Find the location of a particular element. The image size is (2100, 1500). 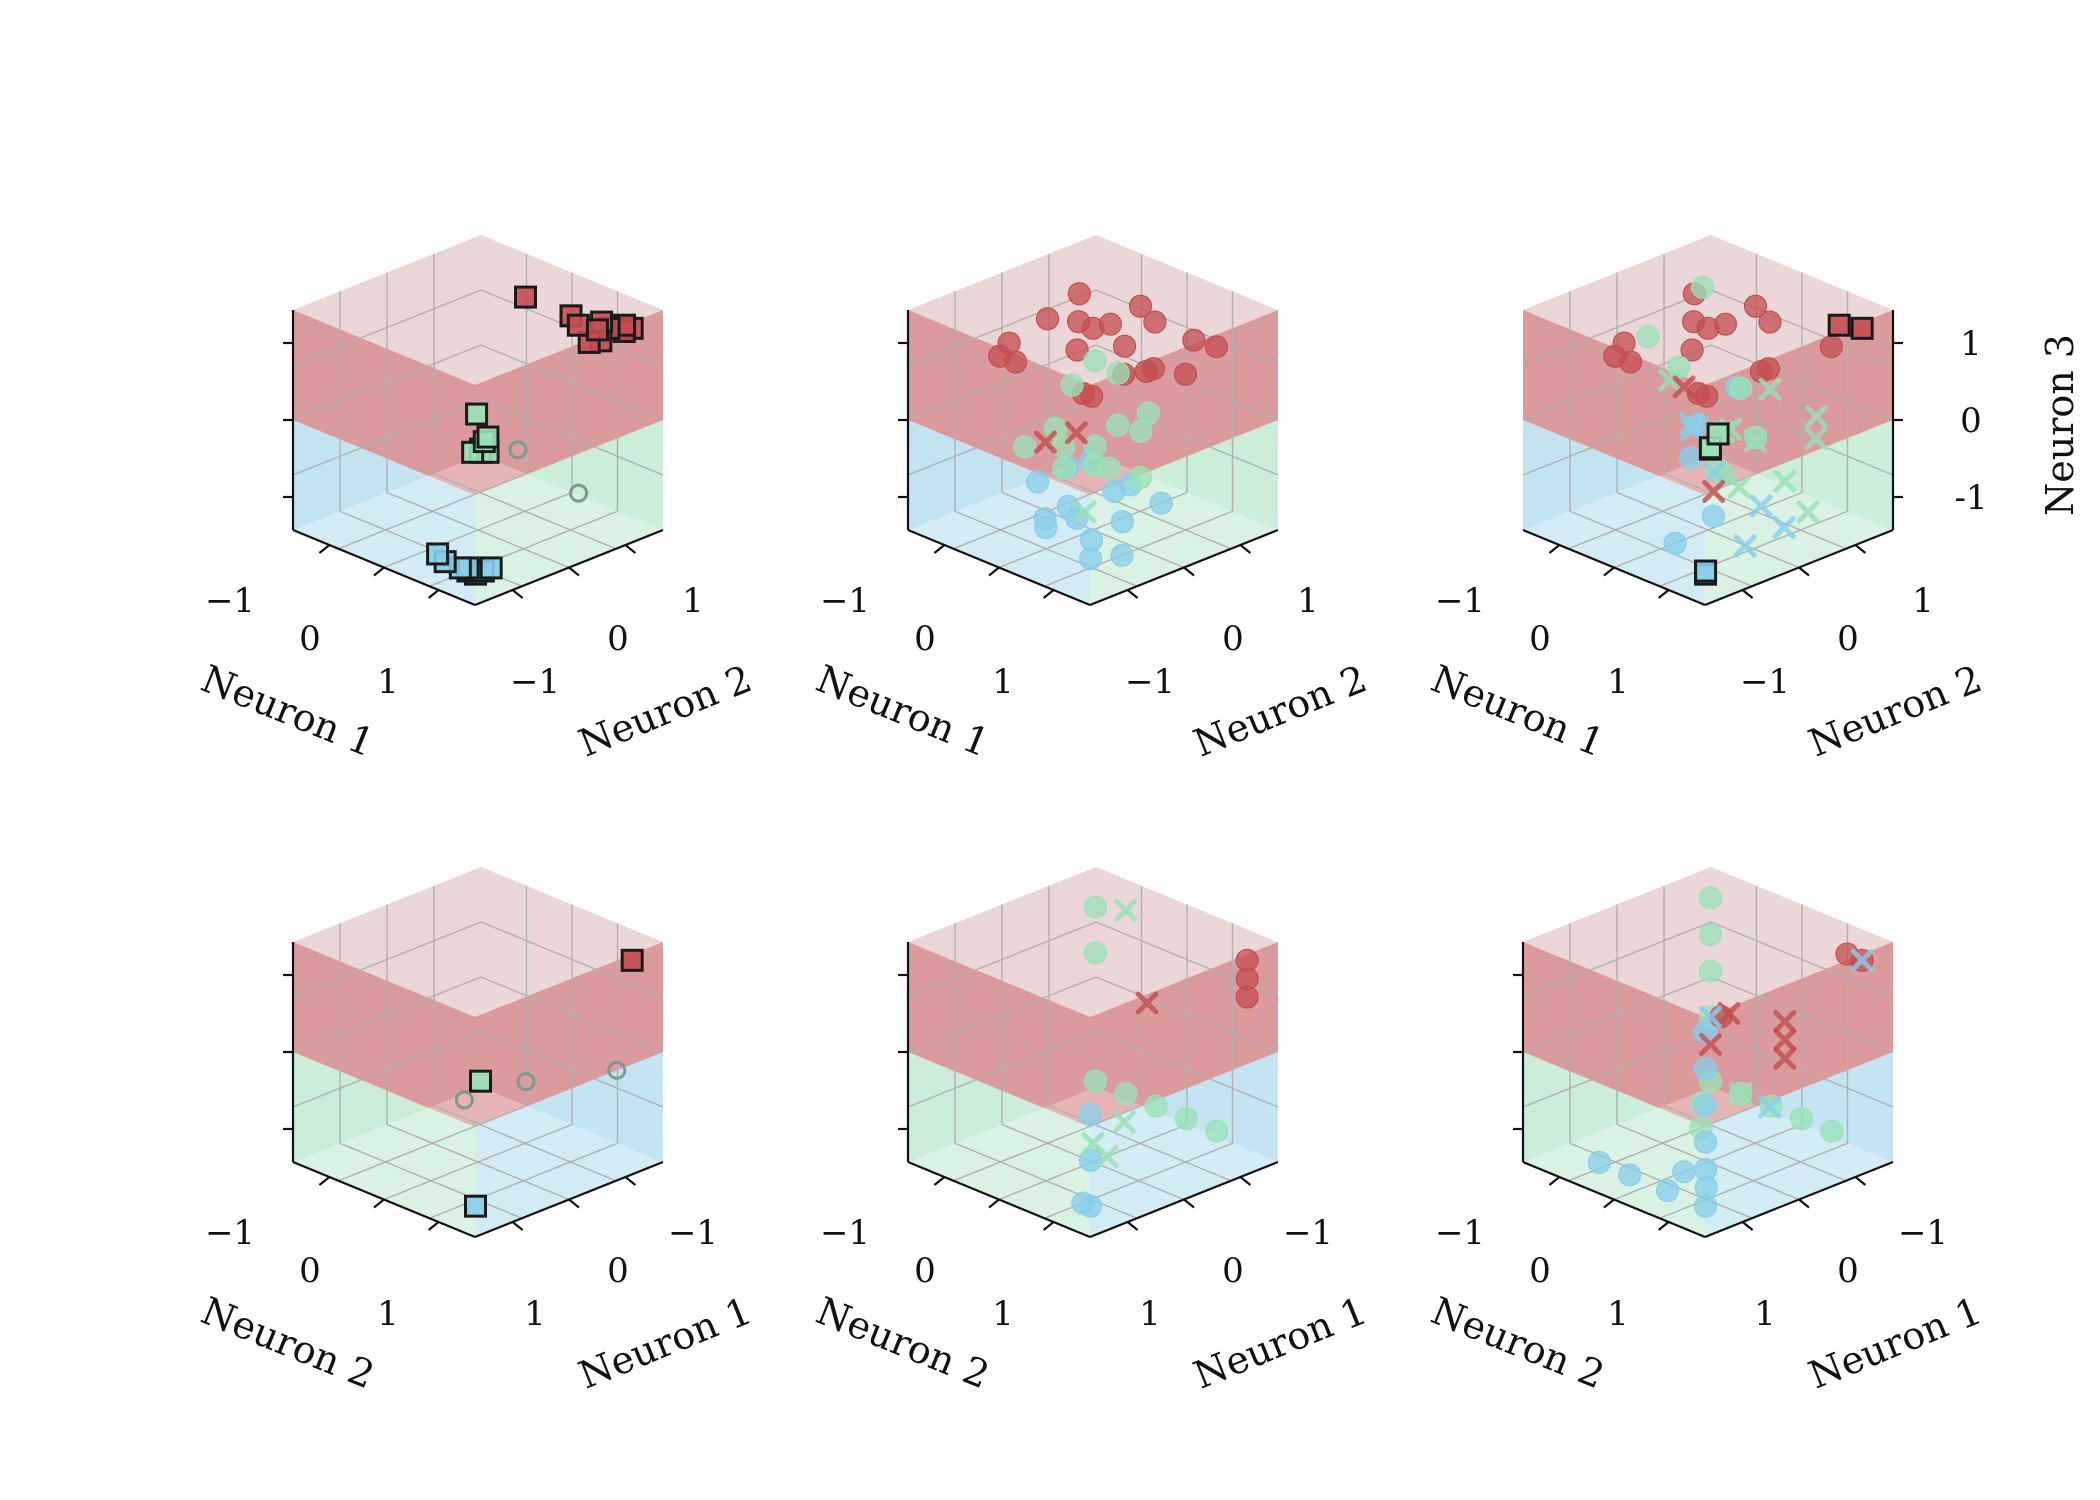

tick-labels: −1 0 1 −1 0 1 1 0 -1 is located at coordinates (1711, 513).